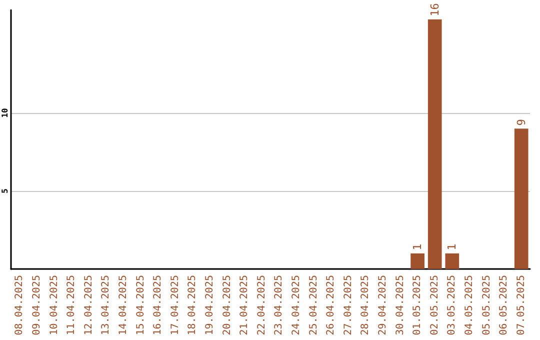  Describe the element at coordinates (210, 305) in the screenshot. I see `x-tick-label: 19.04.2025` at that location.